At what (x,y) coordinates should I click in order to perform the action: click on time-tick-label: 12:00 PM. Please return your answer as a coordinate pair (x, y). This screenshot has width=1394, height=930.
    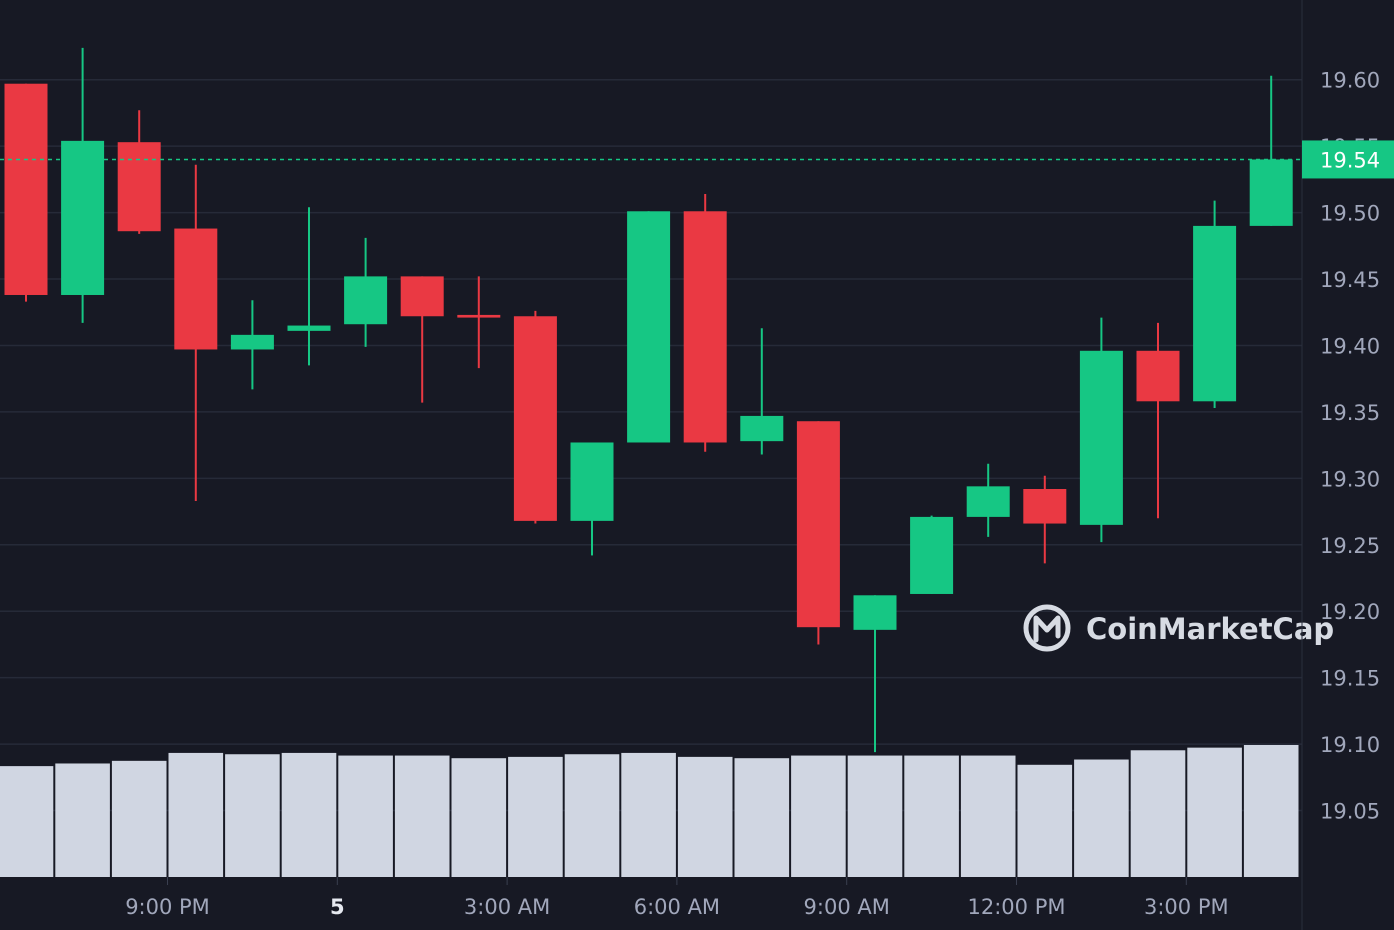
    Looking at the image, I should click on (1017, 907).